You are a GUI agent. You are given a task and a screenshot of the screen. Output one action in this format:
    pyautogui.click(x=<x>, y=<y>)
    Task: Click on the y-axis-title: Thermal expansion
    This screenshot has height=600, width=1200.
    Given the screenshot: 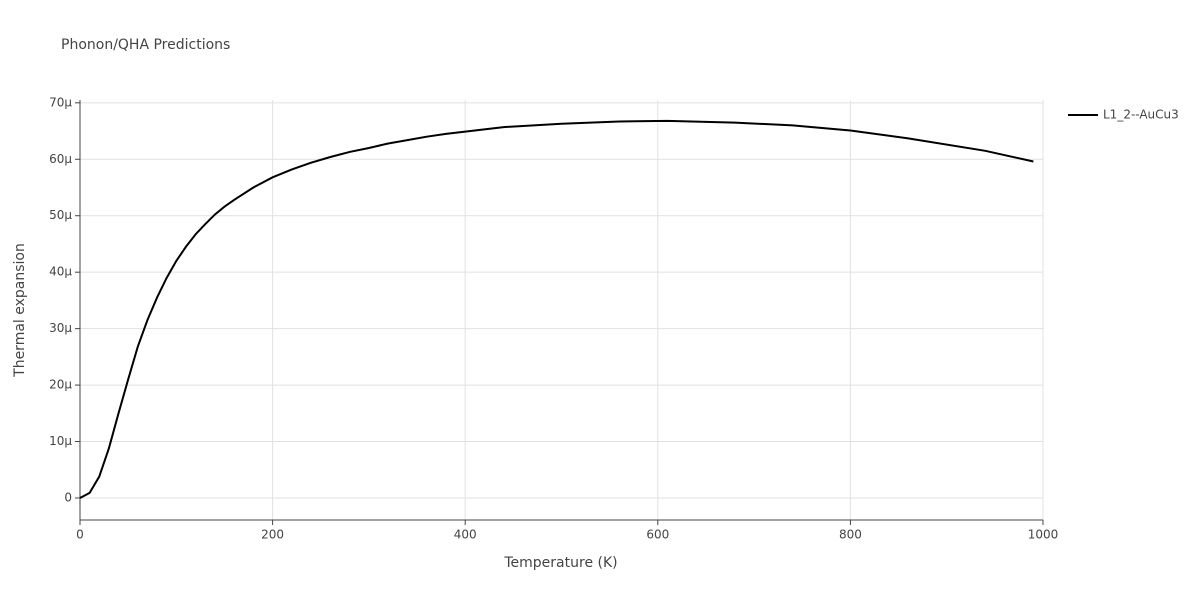 What is the action you would take?
    pyautogui.click(x=20, y=310)
    